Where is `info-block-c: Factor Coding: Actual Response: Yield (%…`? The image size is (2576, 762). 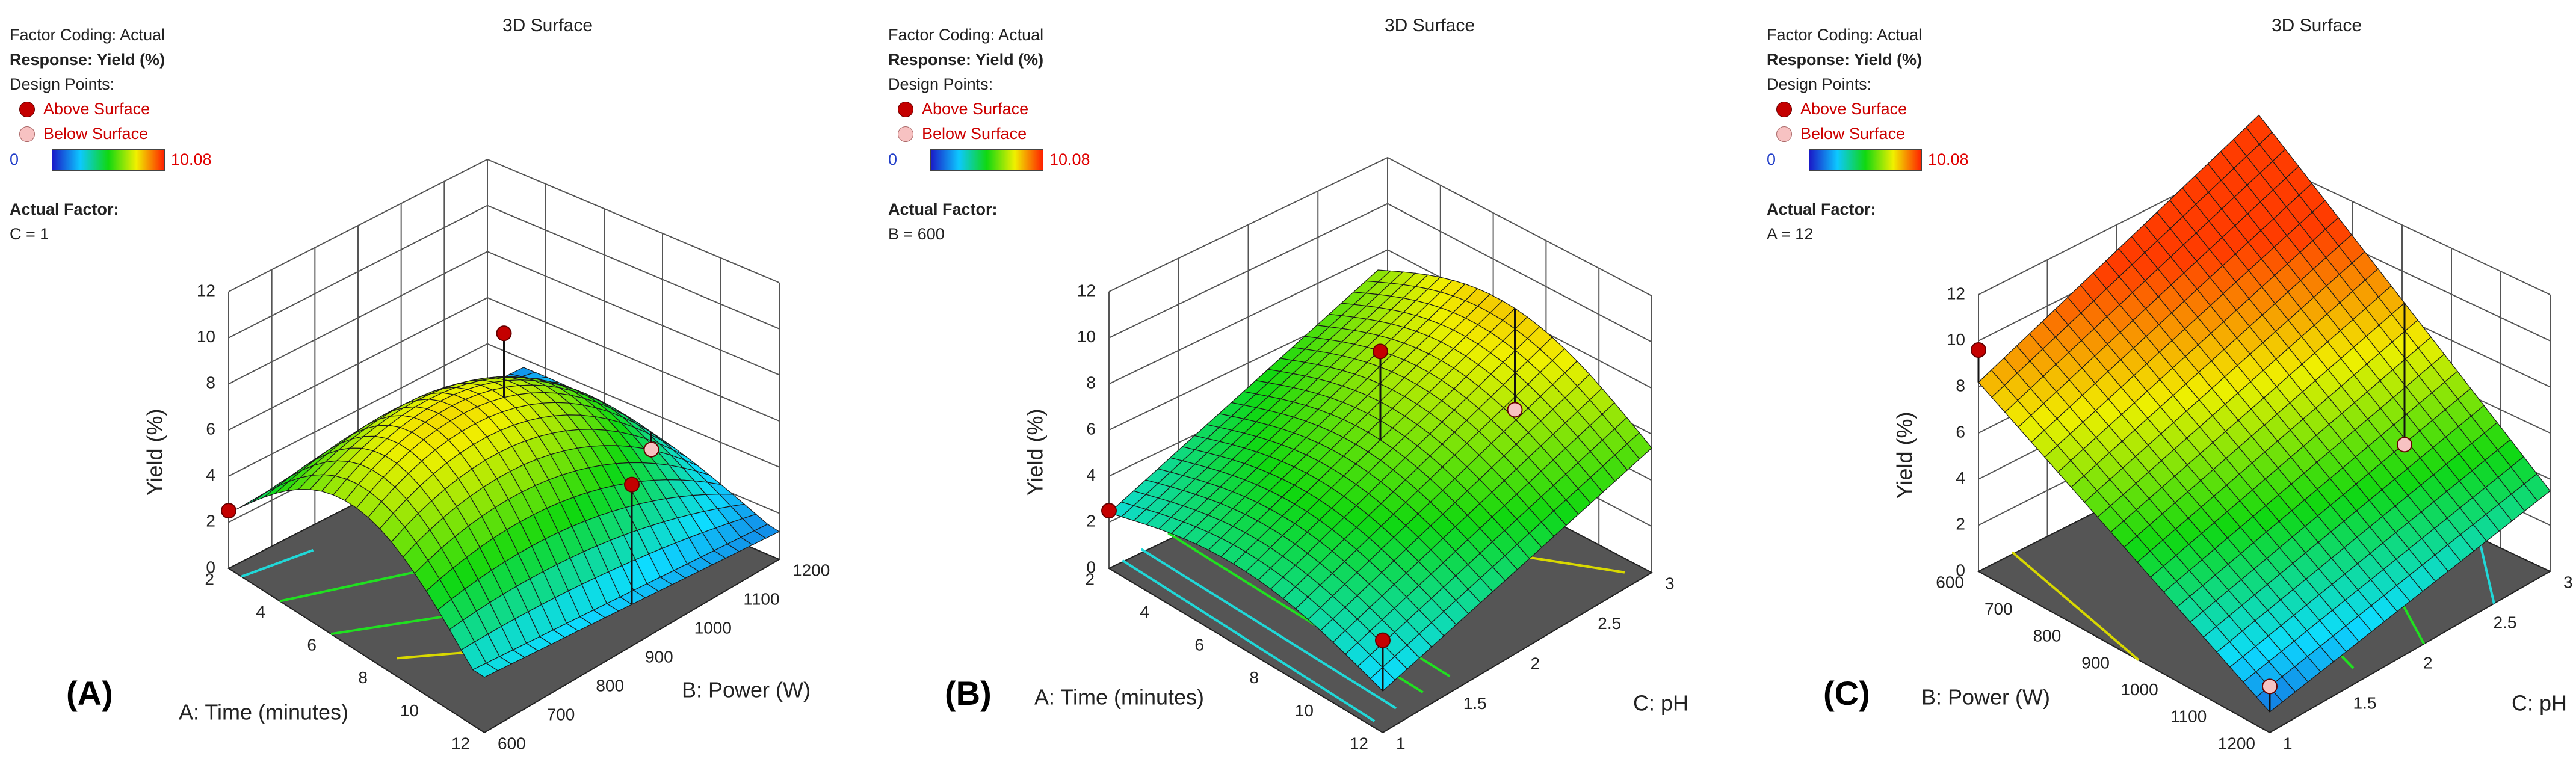
info-block-c: Factor Coding: Actual Response: Yield (%… is located at coordinates (1868, 135).